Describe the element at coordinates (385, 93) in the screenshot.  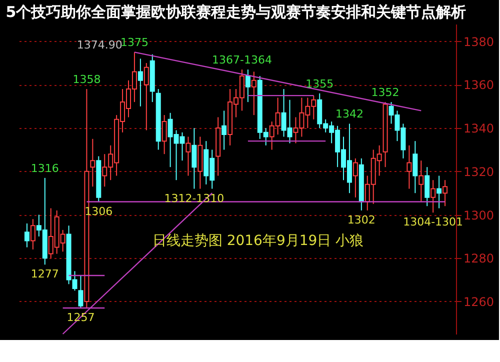
I see `annotation: 1352` at that location.